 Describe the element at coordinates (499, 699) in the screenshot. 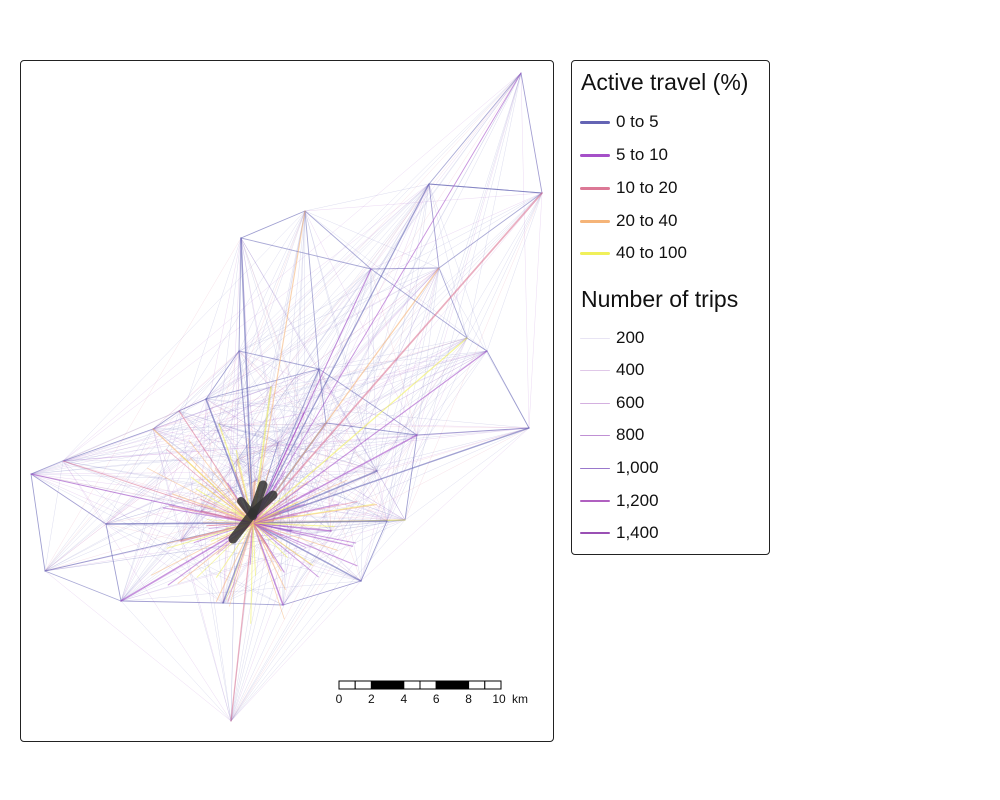

I see `scale-tick-10: 10` at that location.